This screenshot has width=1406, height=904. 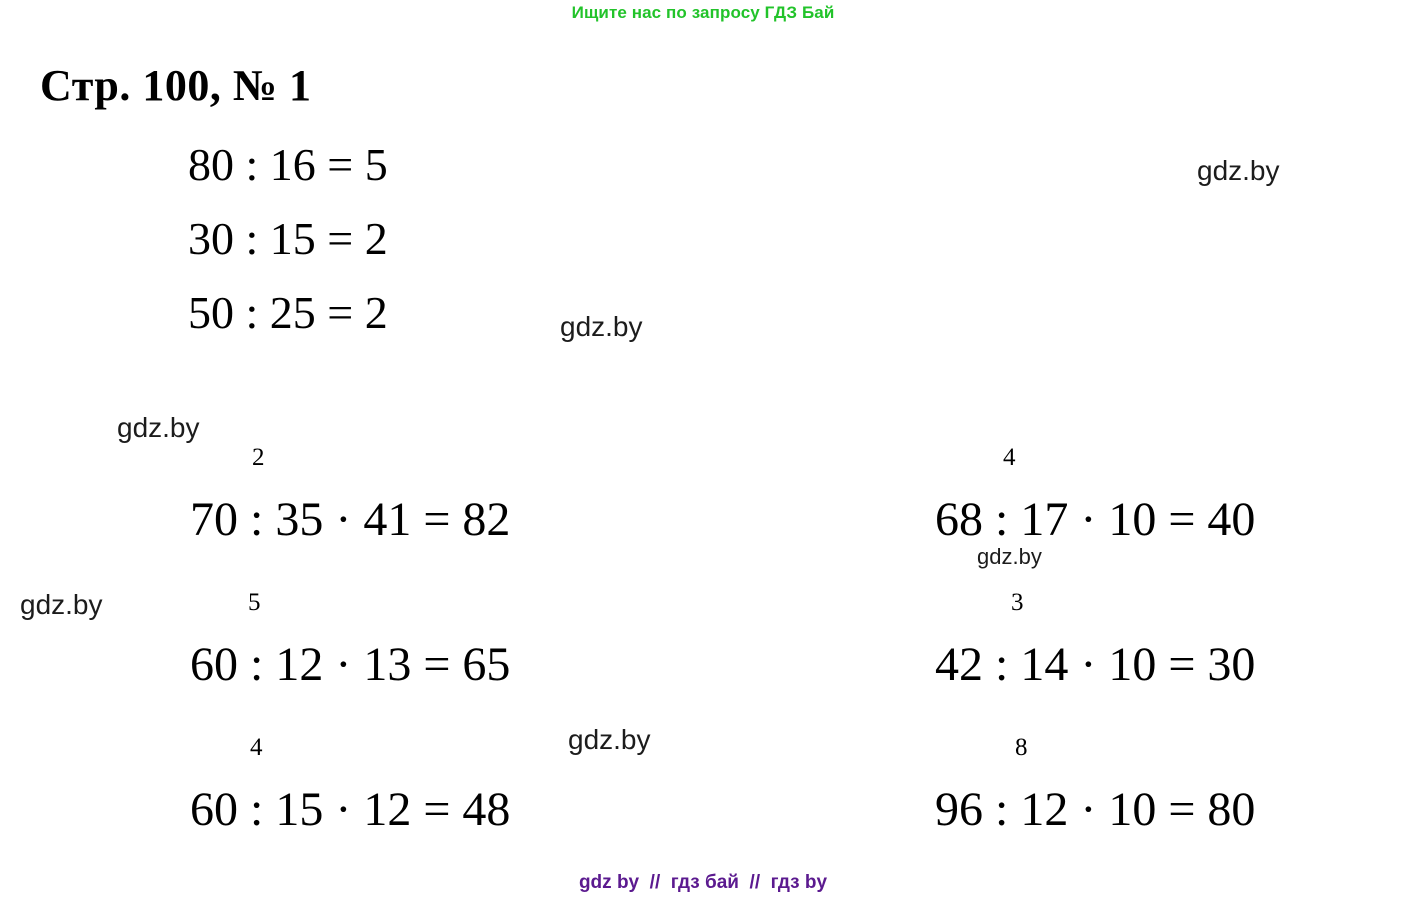 I want to click on page-title: Стр. 100, № 1, so click(x=176, y=85).